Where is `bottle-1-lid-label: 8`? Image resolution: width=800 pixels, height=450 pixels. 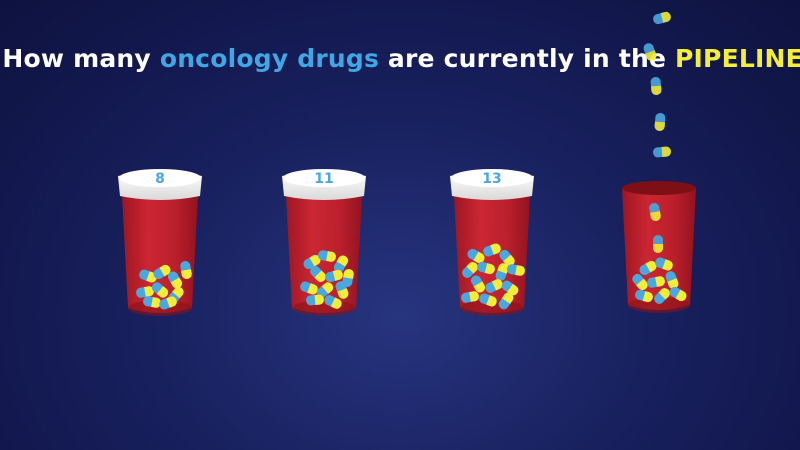 bottle-1-lid-label: 8 is located at coordinates (160, 179).